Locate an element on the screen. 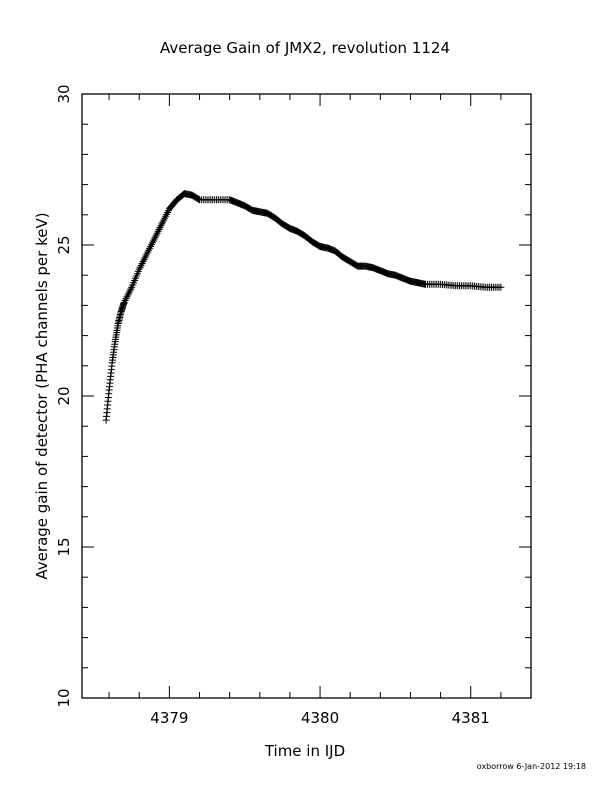 The height and width of the screenshot is (792, 612). x-axis-label: Time in IJD is located at coordinates (304, 751).